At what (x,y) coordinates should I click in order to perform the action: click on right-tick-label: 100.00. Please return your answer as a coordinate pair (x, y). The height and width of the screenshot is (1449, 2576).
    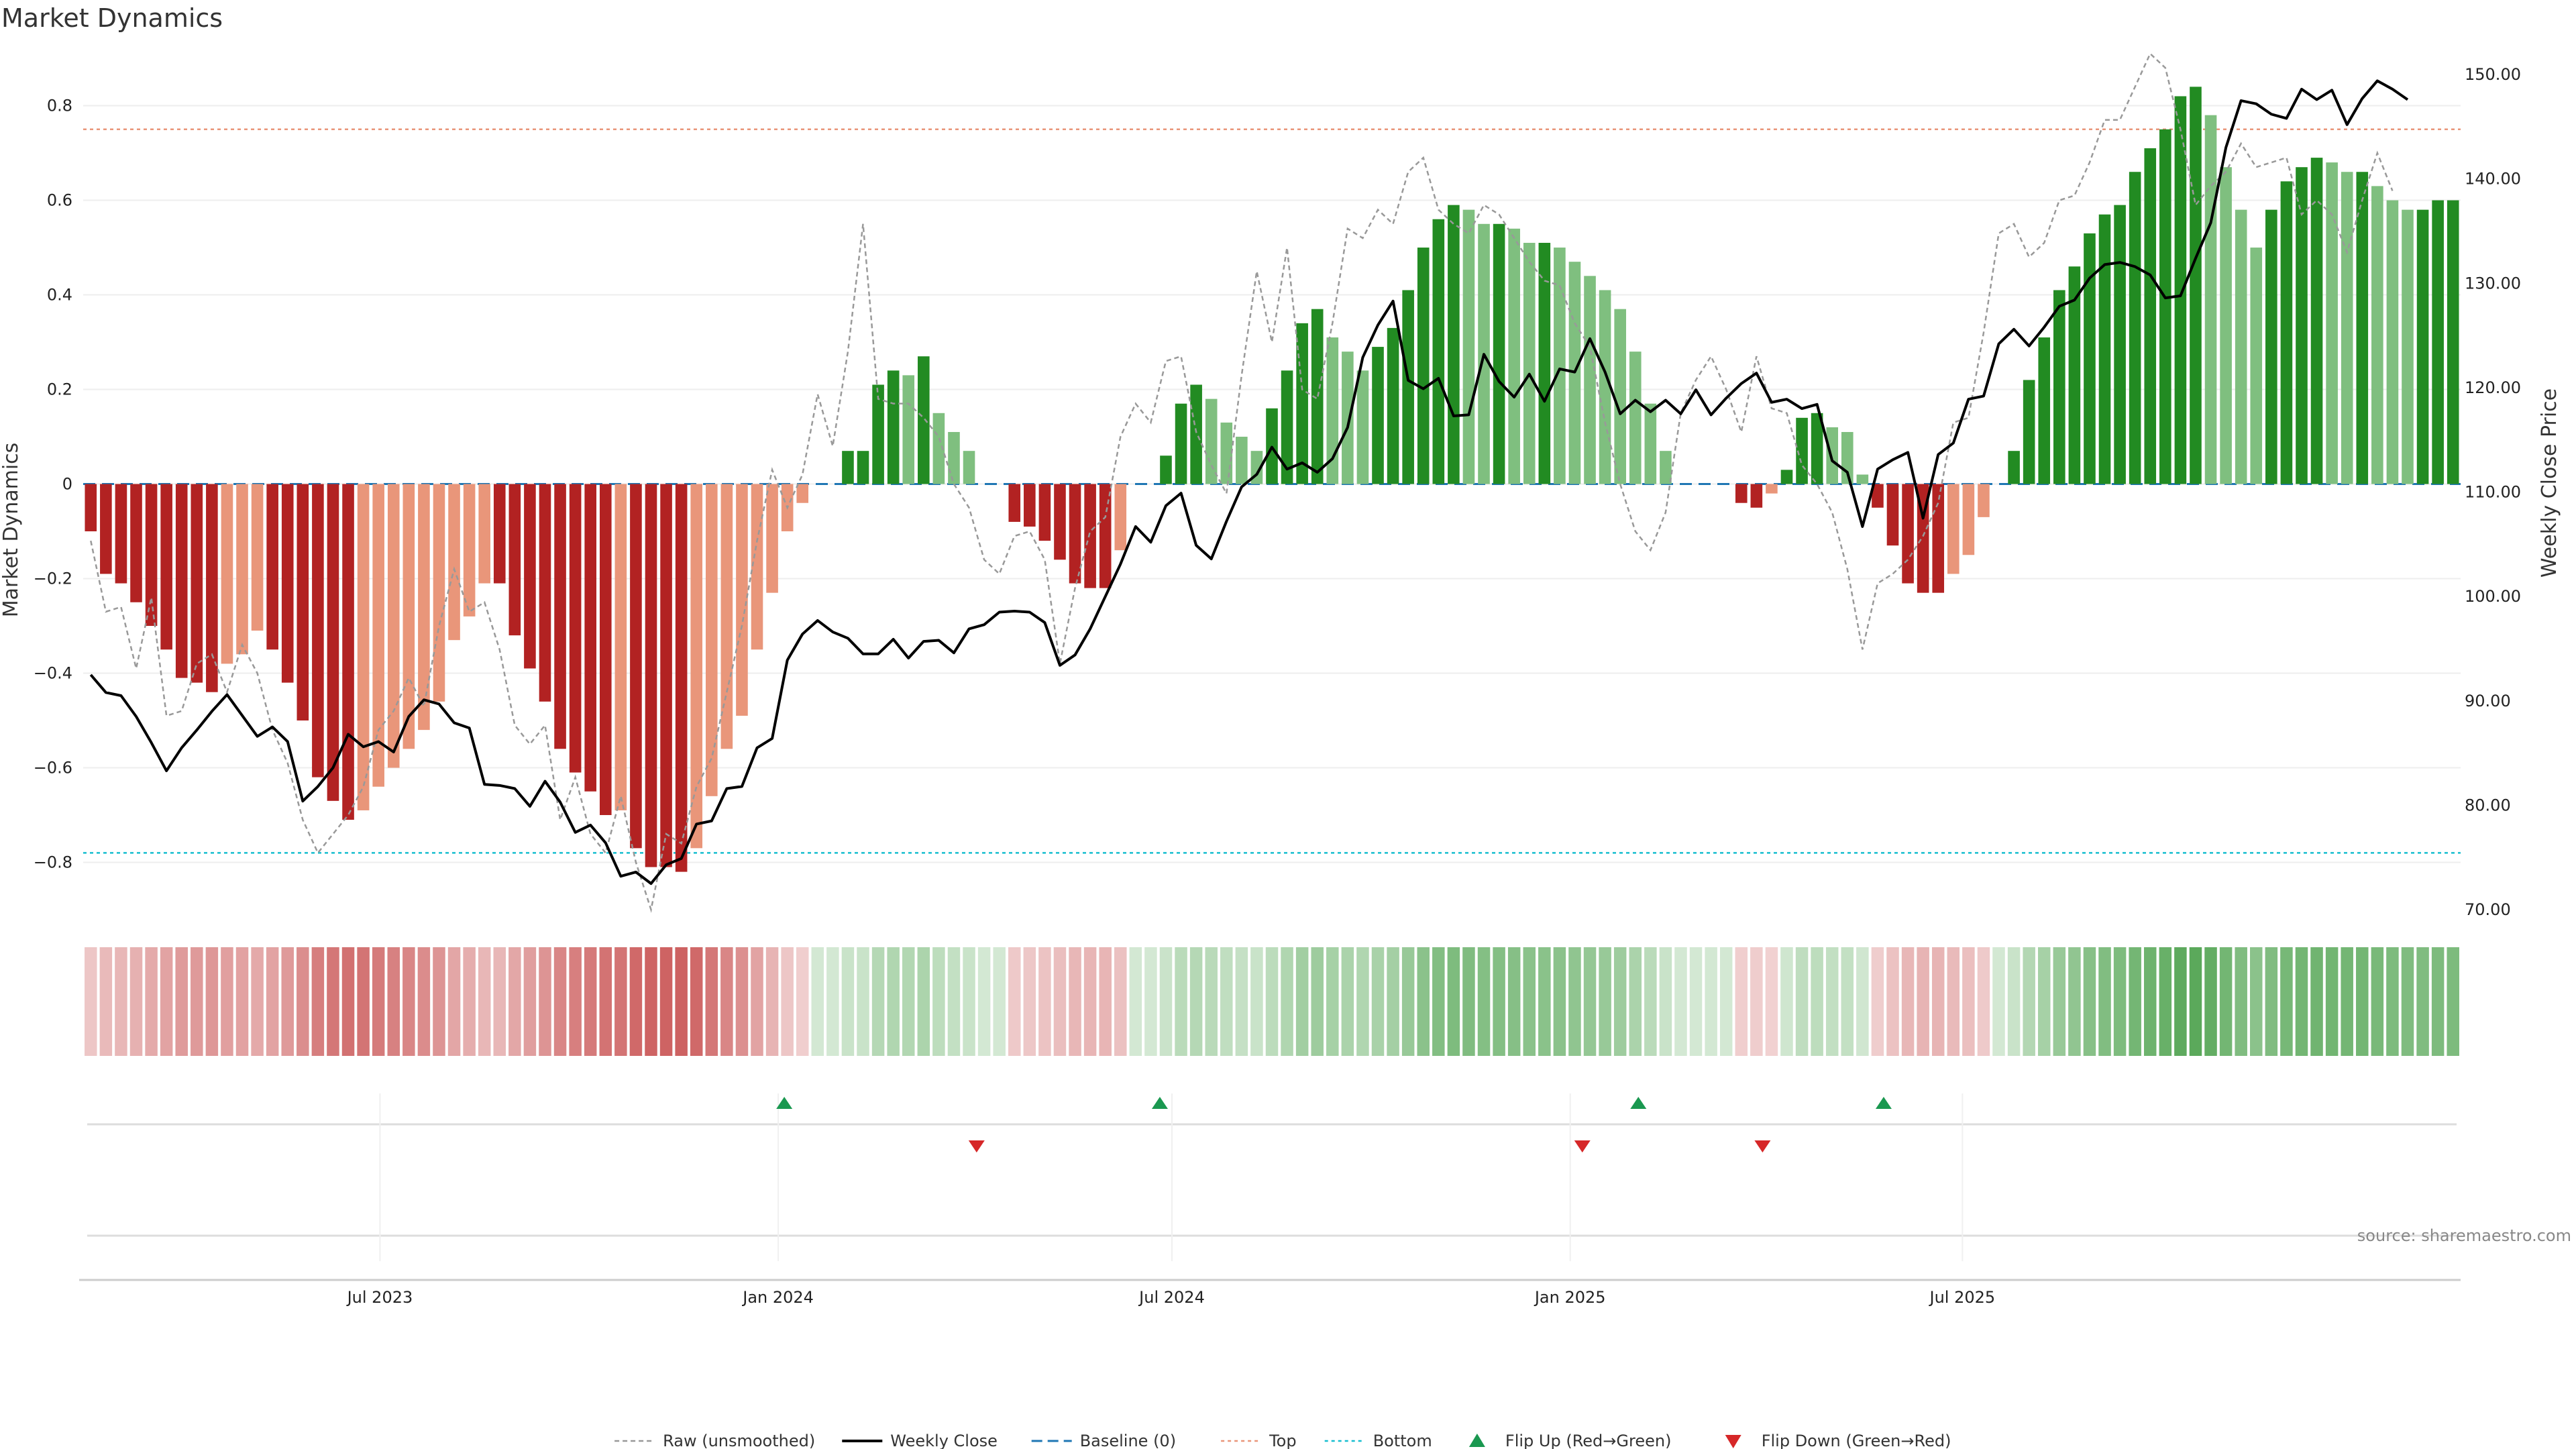
    Looking at the image, I should click on (2493, 596).